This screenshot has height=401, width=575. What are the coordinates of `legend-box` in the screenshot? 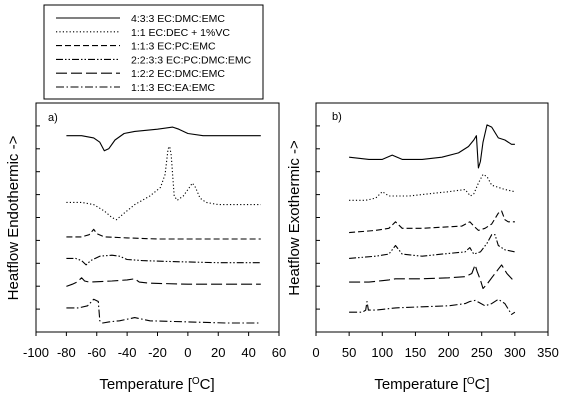 It's located at (153, 52).